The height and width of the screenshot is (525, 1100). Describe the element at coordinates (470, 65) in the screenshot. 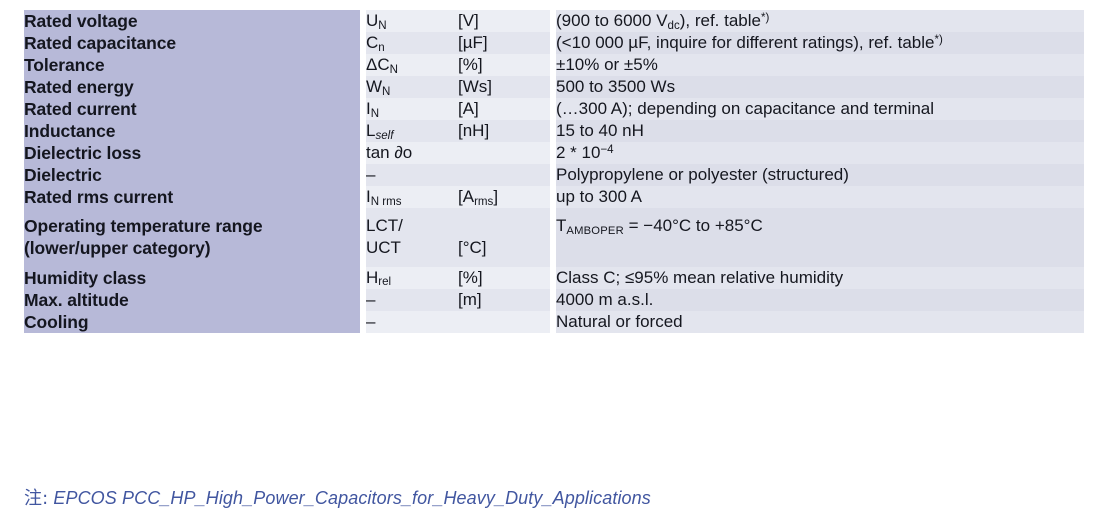

I see `unit: [%]` at that location.